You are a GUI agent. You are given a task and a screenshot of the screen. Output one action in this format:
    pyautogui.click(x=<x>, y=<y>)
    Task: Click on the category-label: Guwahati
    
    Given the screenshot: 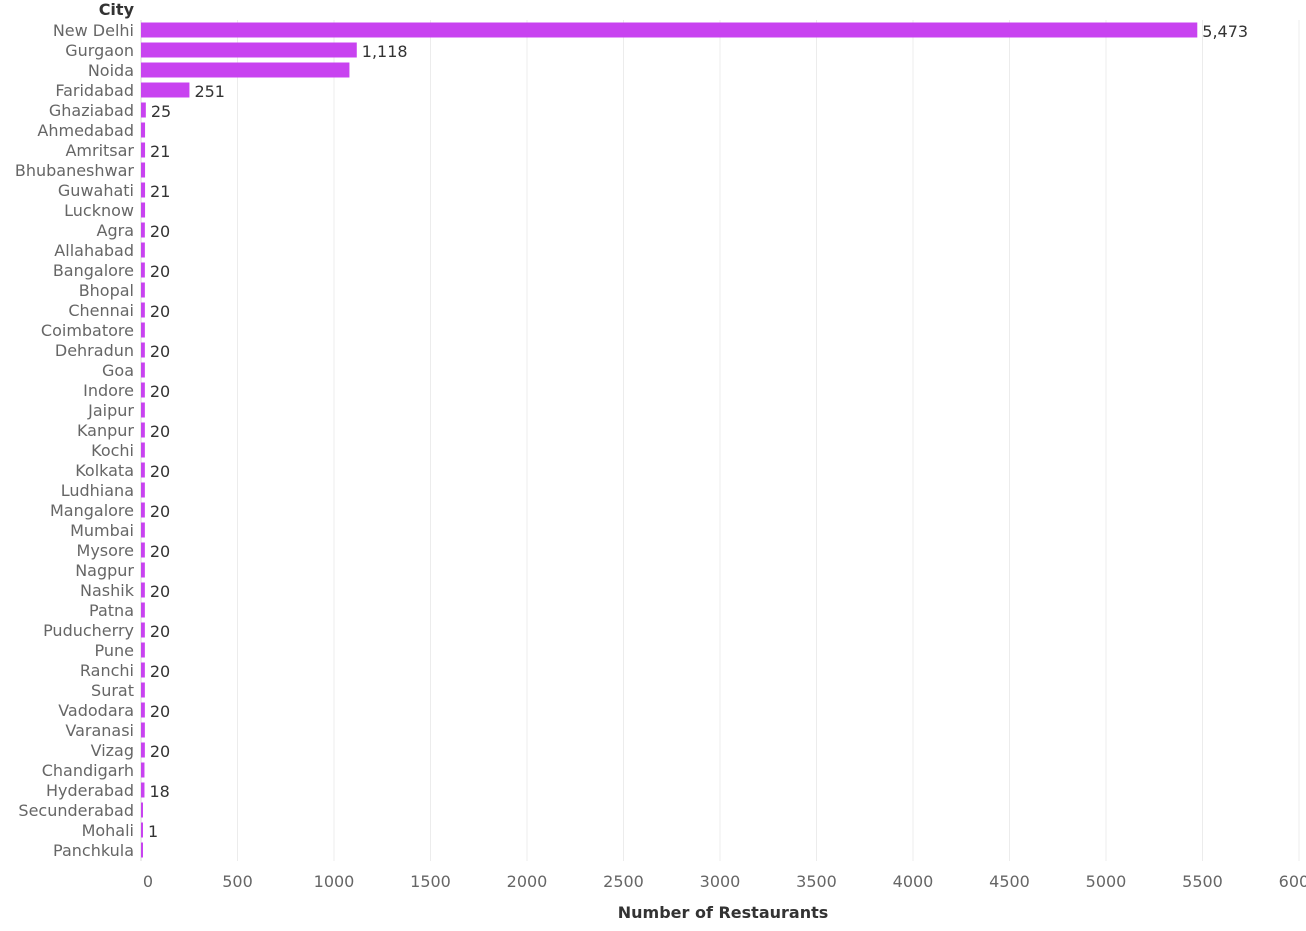 What is the action you would take?
    pyautogui.click(x=96, y=190)
    